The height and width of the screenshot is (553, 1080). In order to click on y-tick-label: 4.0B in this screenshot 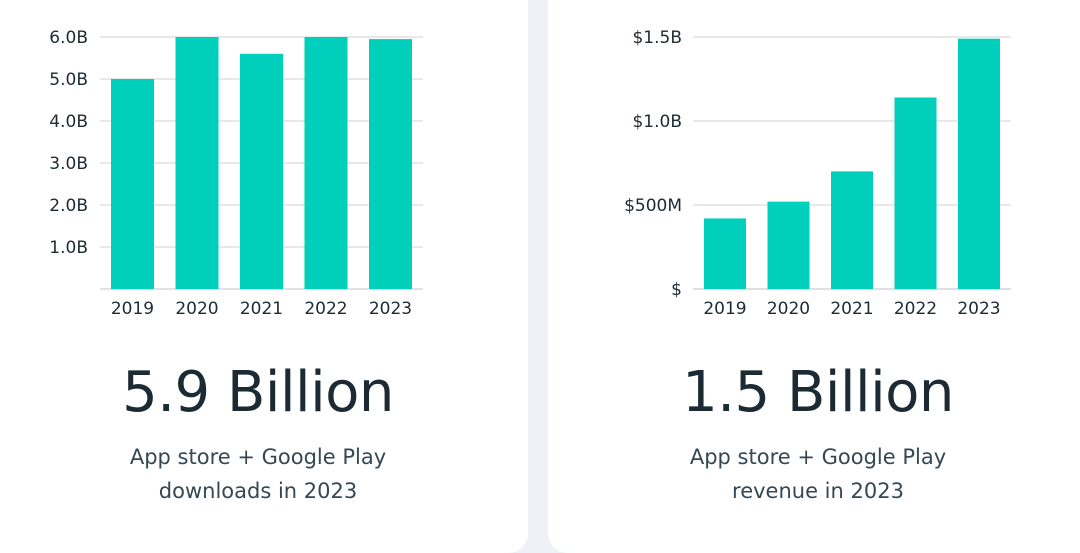, I will do `click(68, 122)`.